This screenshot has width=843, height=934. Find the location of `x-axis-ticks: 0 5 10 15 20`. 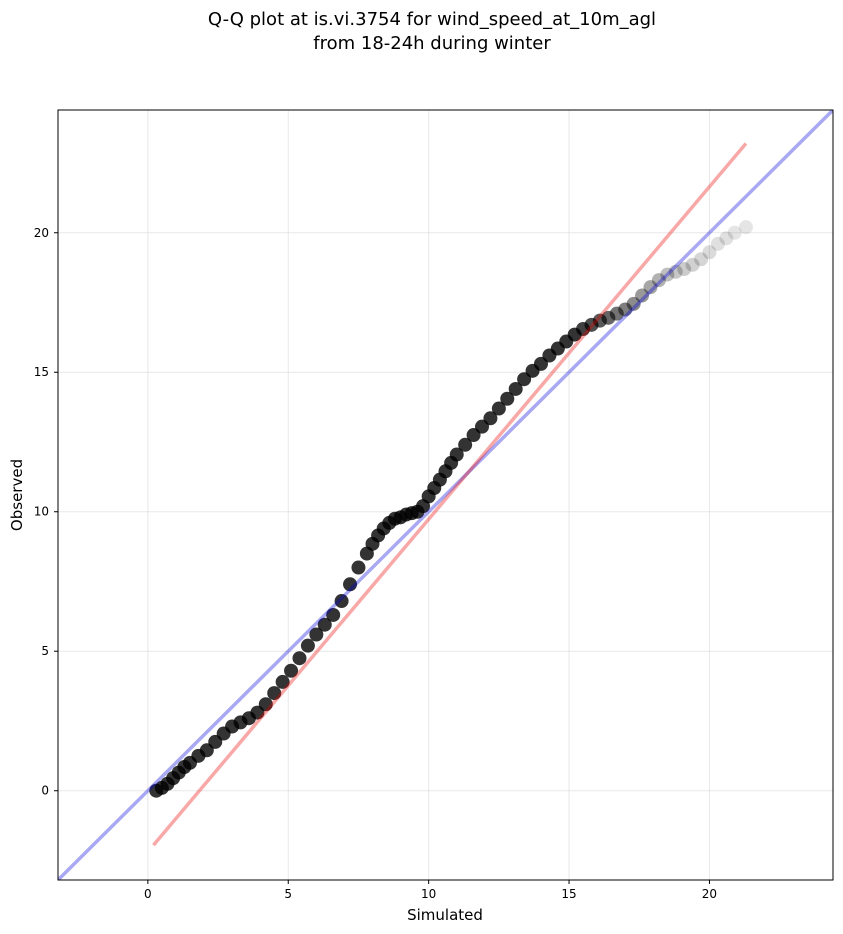

x-axis-ticks: 0 5 10 15 20 is located at coordinates (430, 890).